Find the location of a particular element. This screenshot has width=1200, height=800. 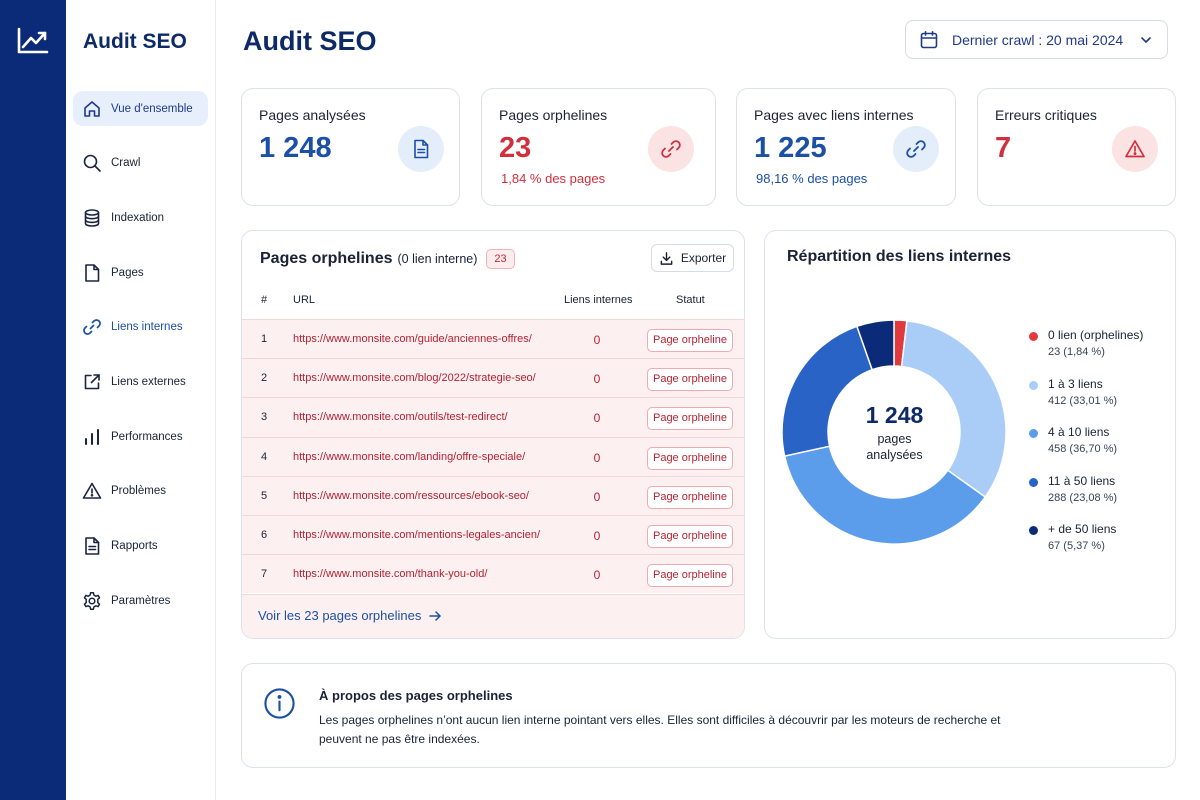

column-header: URL is located at coordinates (304, 300).